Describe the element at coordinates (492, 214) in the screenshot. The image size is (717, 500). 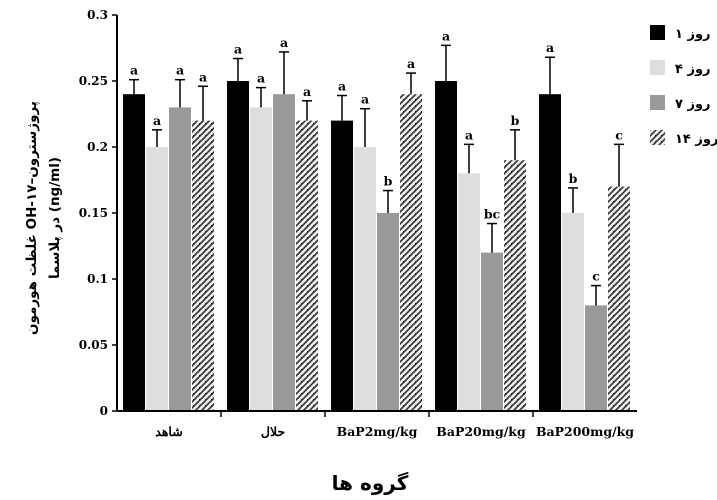
I see `significance-label: bc` at that location.